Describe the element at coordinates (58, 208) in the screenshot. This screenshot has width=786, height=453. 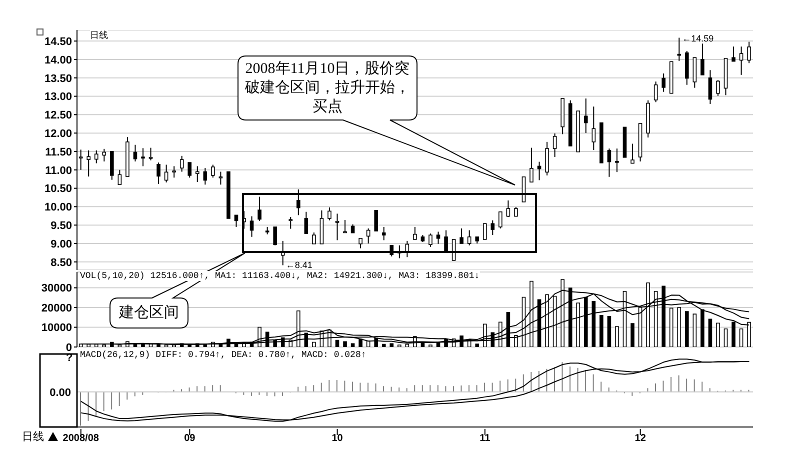
I see `y-tick-label: 10.00` at that location.